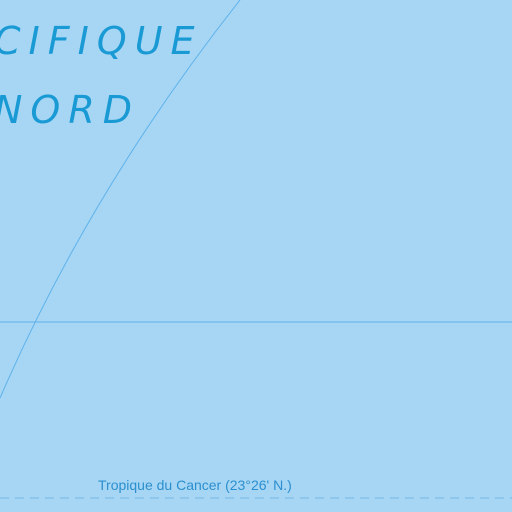 Image resolution: width=512 pixels, height=512 pixels. Describe the element at coordinates (70, 110) in the screenshot. I see `ocean-name-line-2: NORD` at that location.